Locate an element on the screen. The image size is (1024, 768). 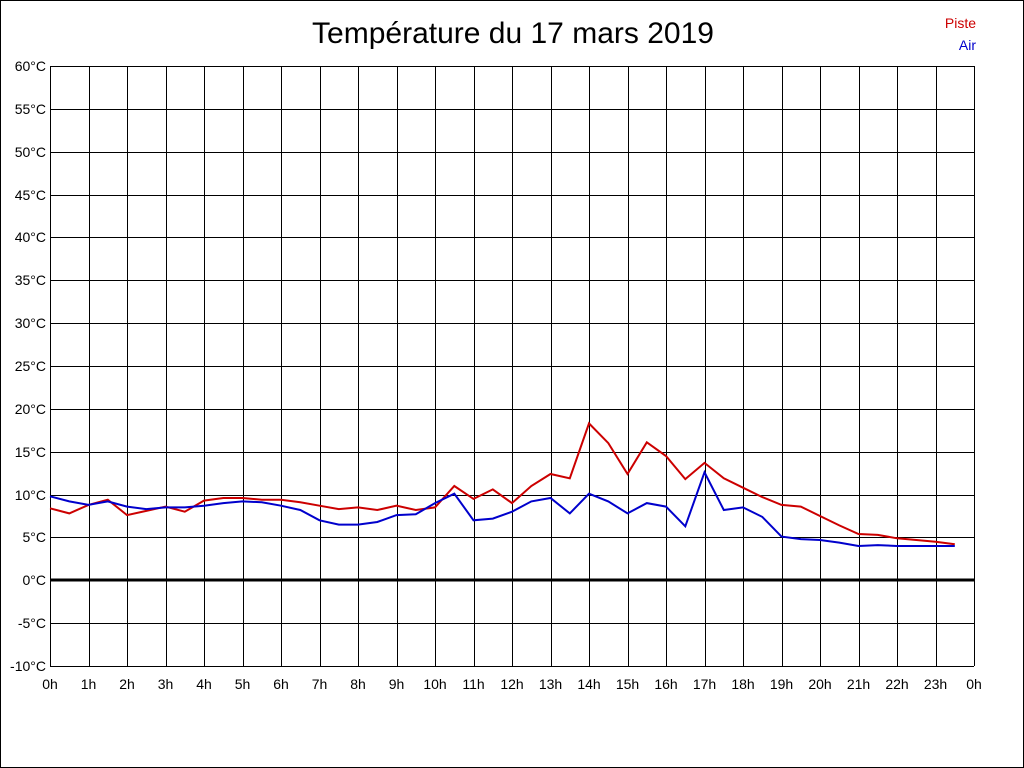
x-tick-label: 5h is located at coordinates (243, 684).